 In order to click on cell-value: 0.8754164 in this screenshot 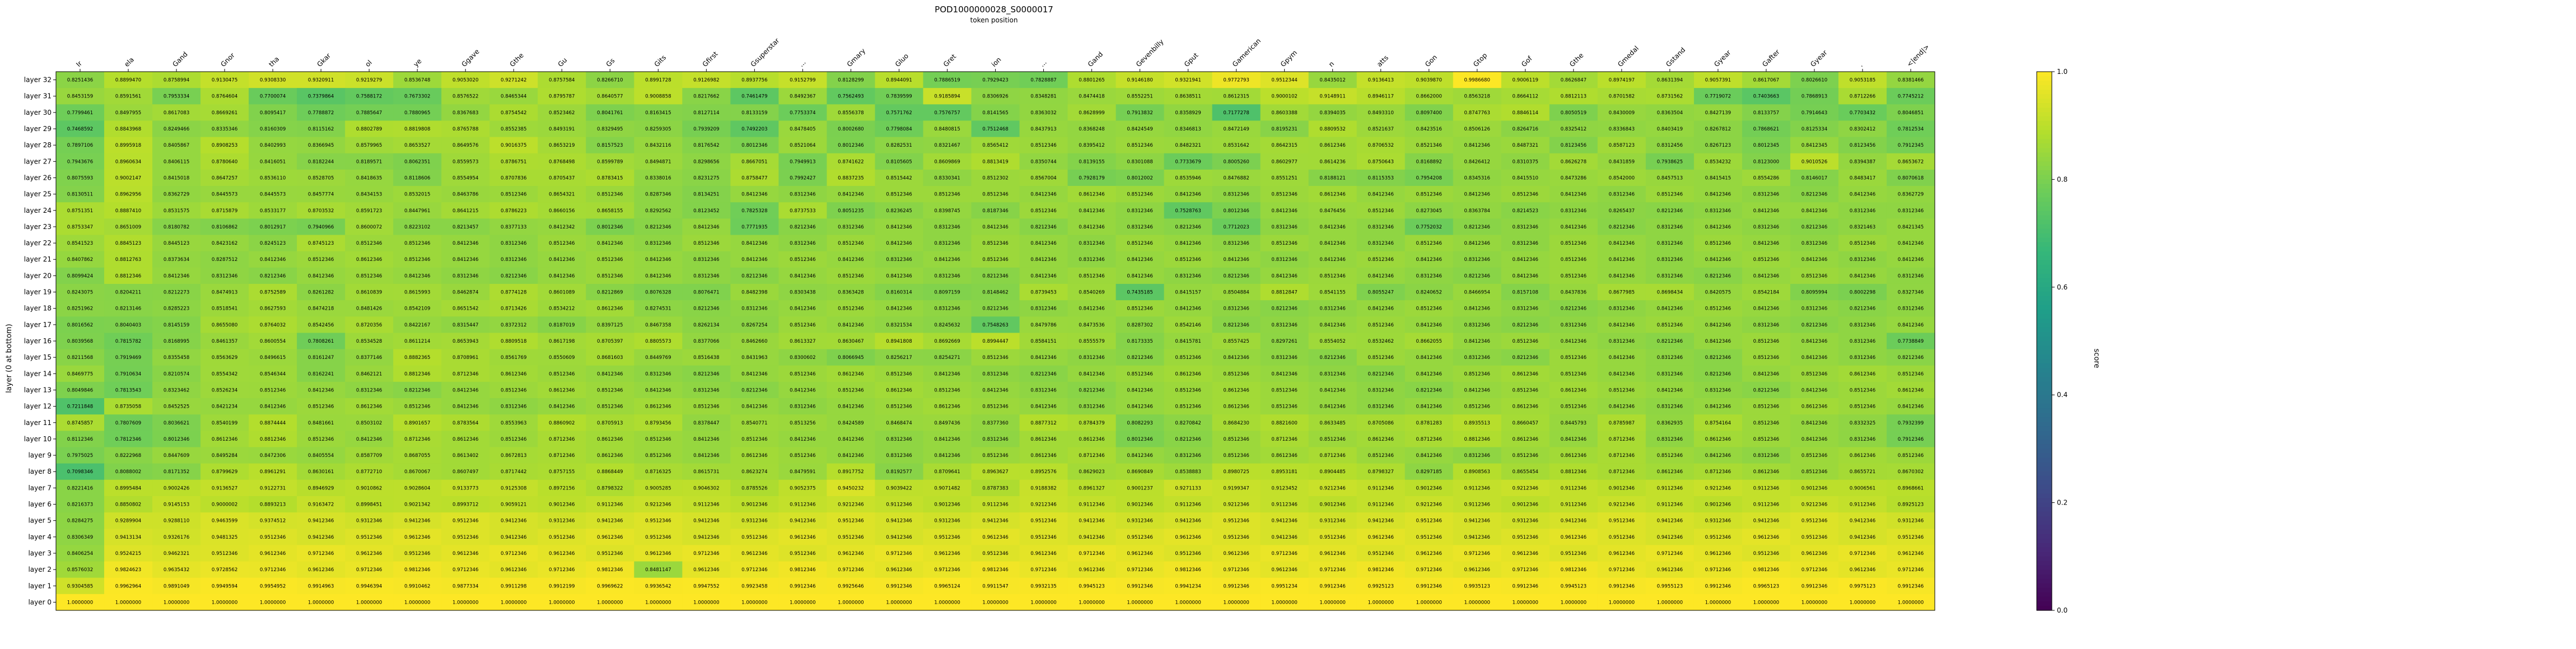, I will do `click(1718, 423)`.